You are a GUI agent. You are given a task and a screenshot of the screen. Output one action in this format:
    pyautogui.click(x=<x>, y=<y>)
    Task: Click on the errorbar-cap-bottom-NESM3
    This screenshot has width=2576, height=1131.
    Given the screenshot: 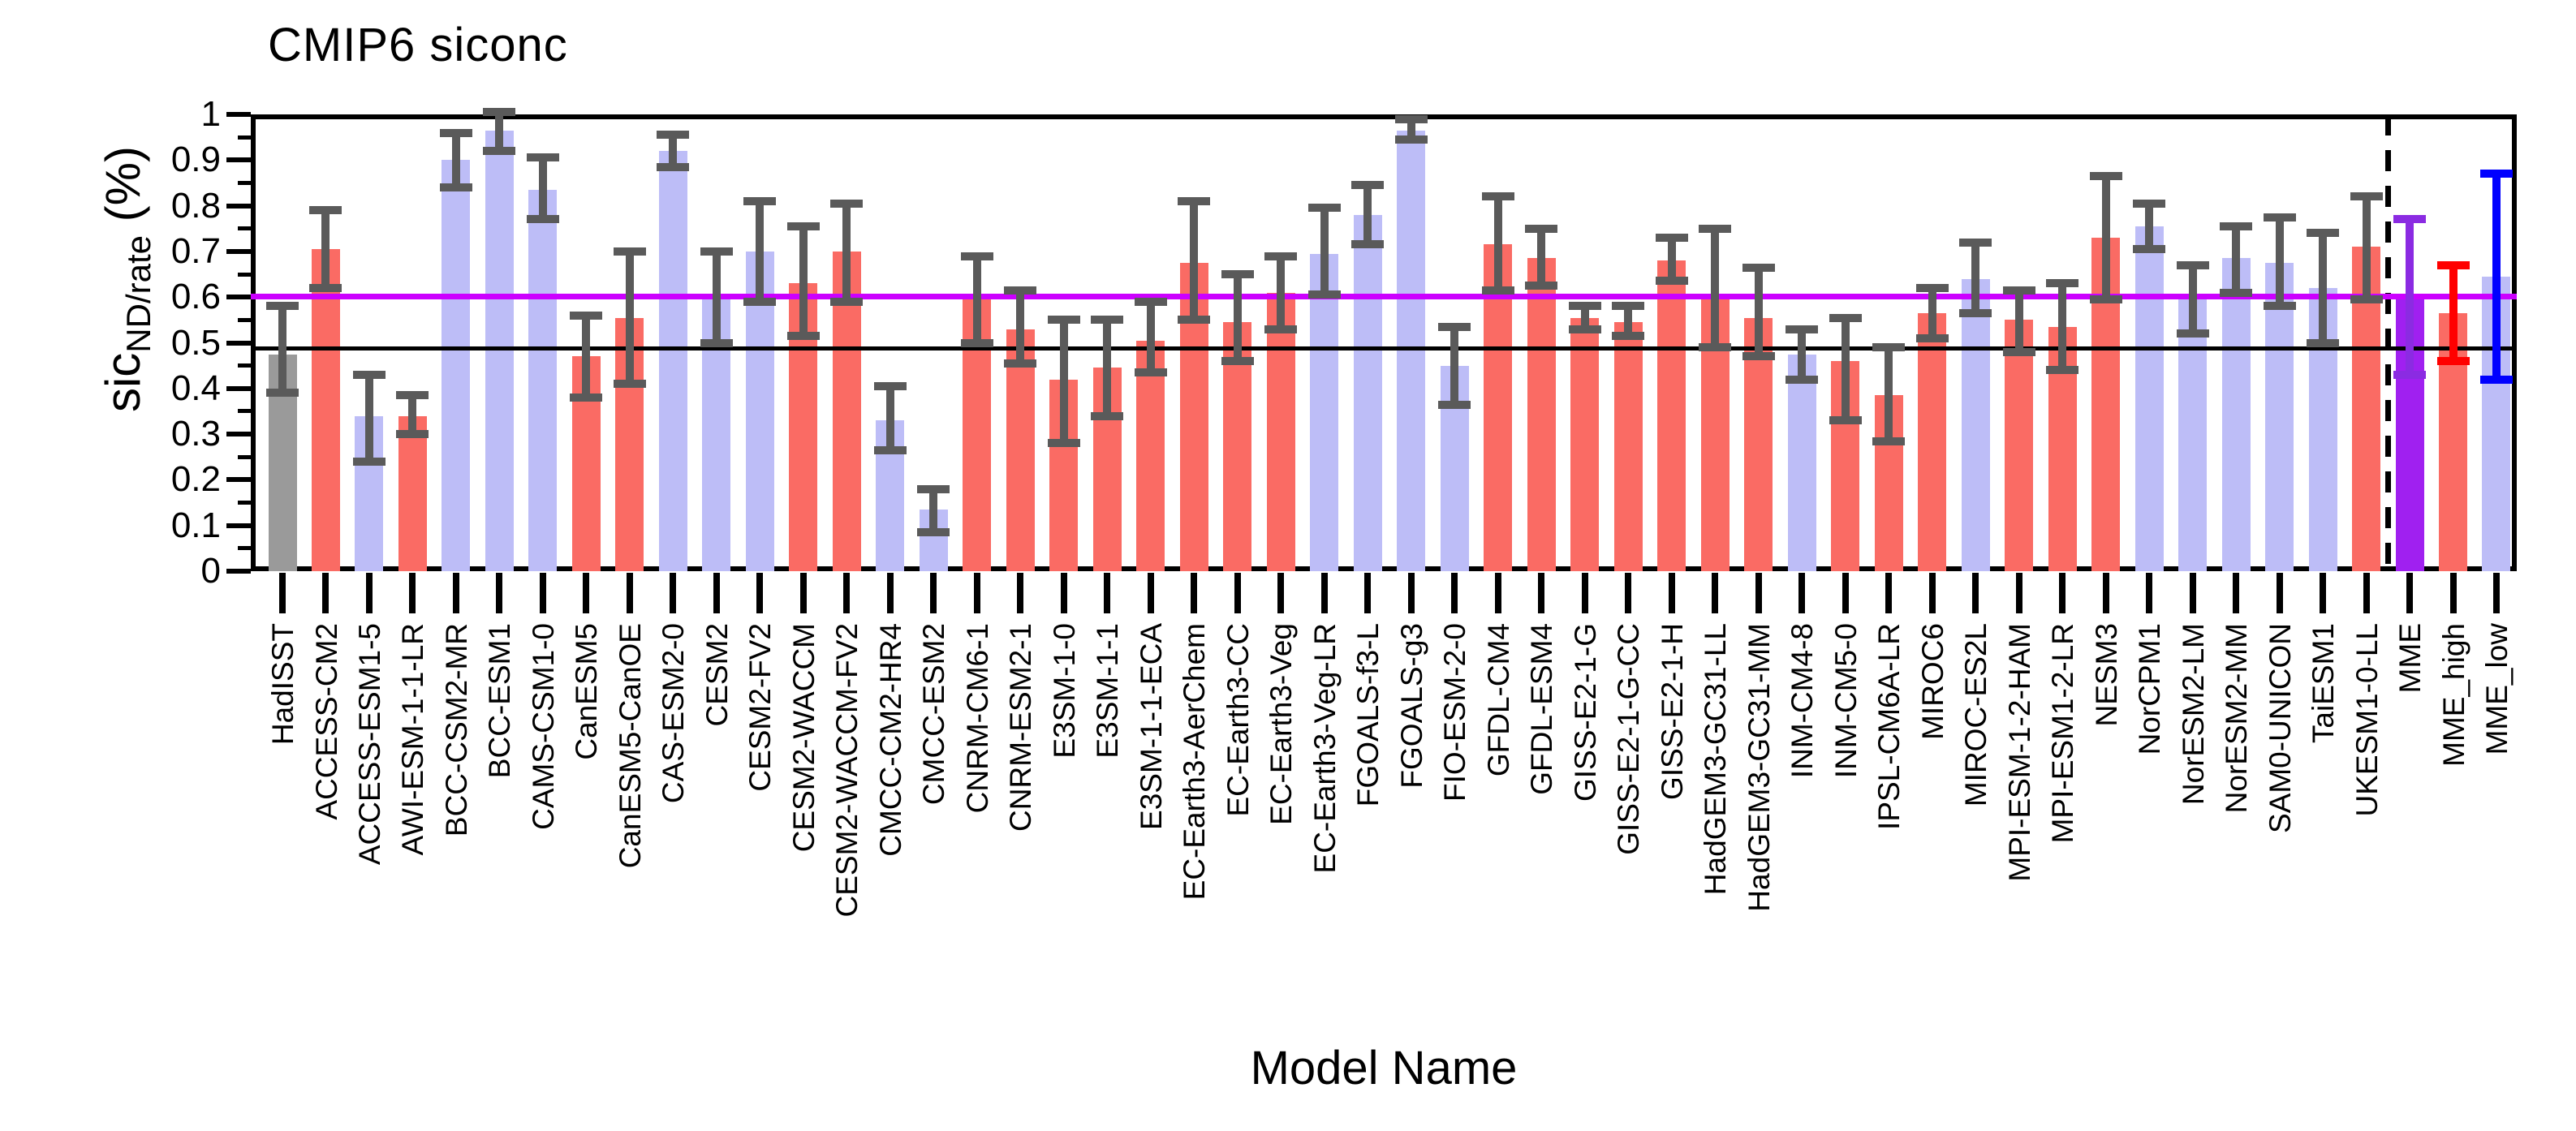 What is the action you would take?
    pyautogui.click(x=2105, y=299)
    